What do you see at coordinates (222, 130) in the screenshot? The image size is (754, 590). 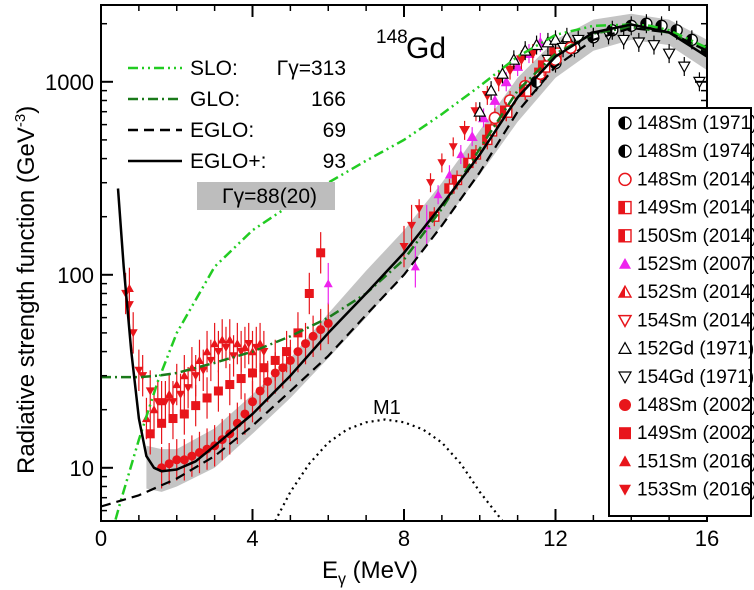 I see `model-legend-name: EGLO:` at bounding box center [222, 130].